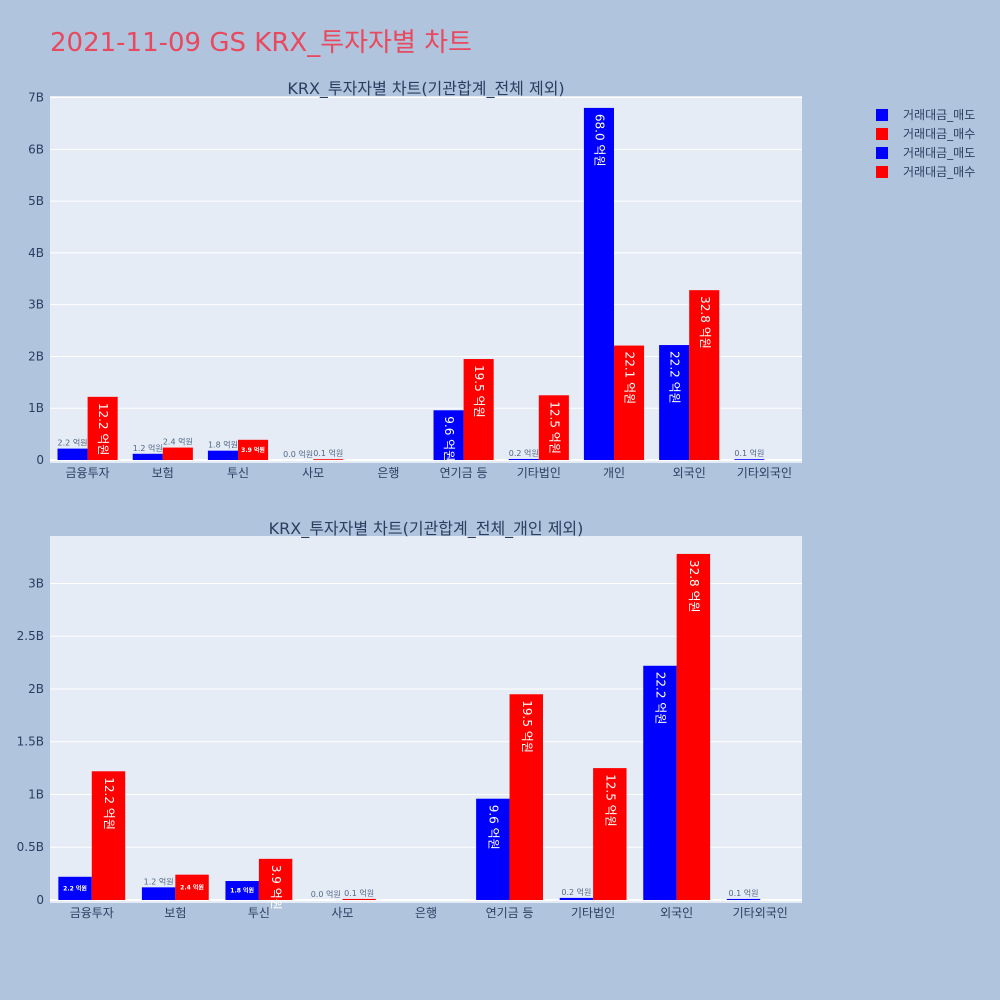 This screenshot has width=1000, height=1000. I want to click on y-tick-label: 7B, so click(36, 98).